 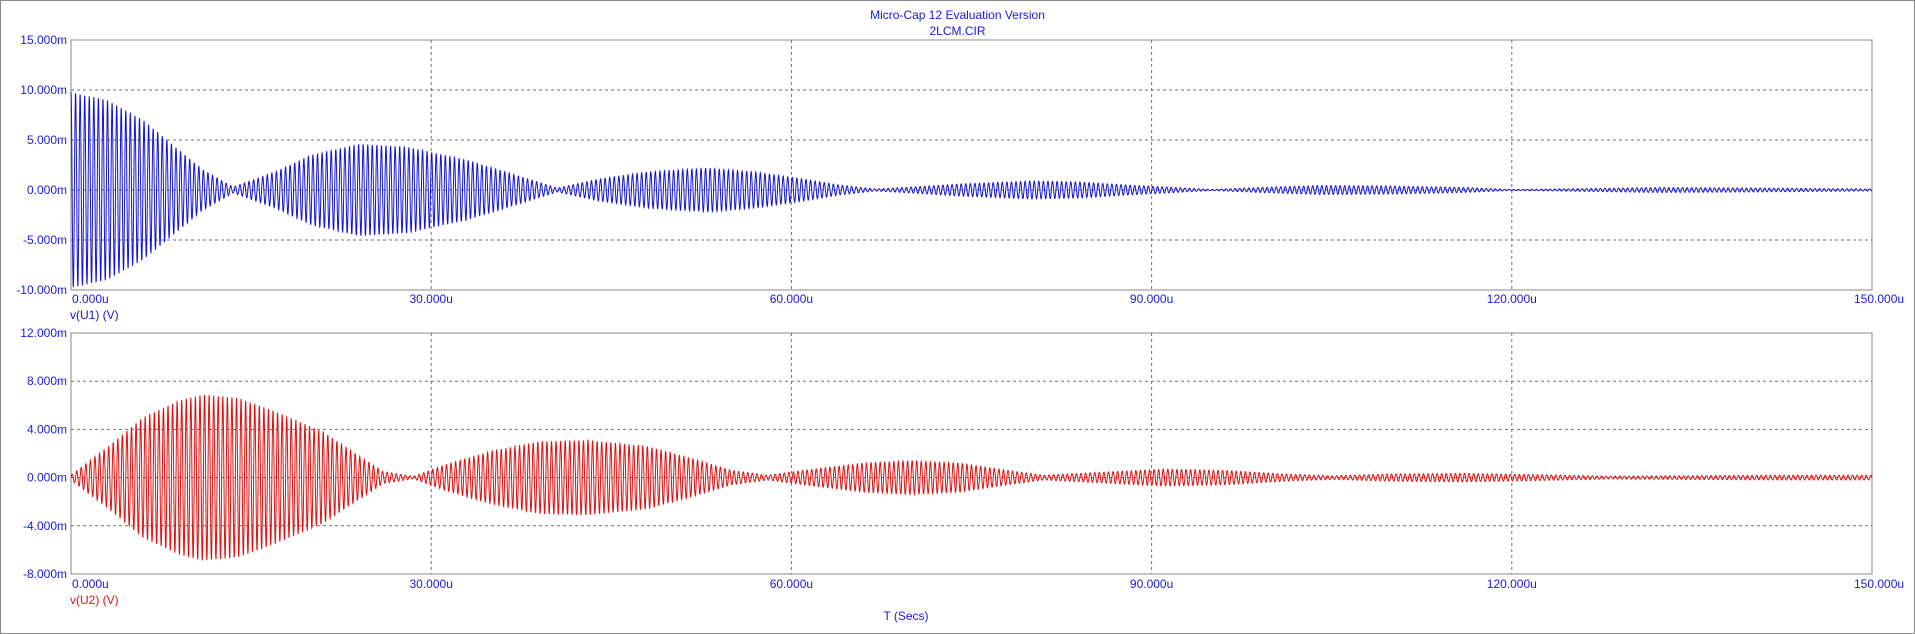 What do you see at coordinates (957, 15) in the screenshot?
I see `chart-title: Micro-Cap 12 Evaluation Version` at bounding box center [957, 15].